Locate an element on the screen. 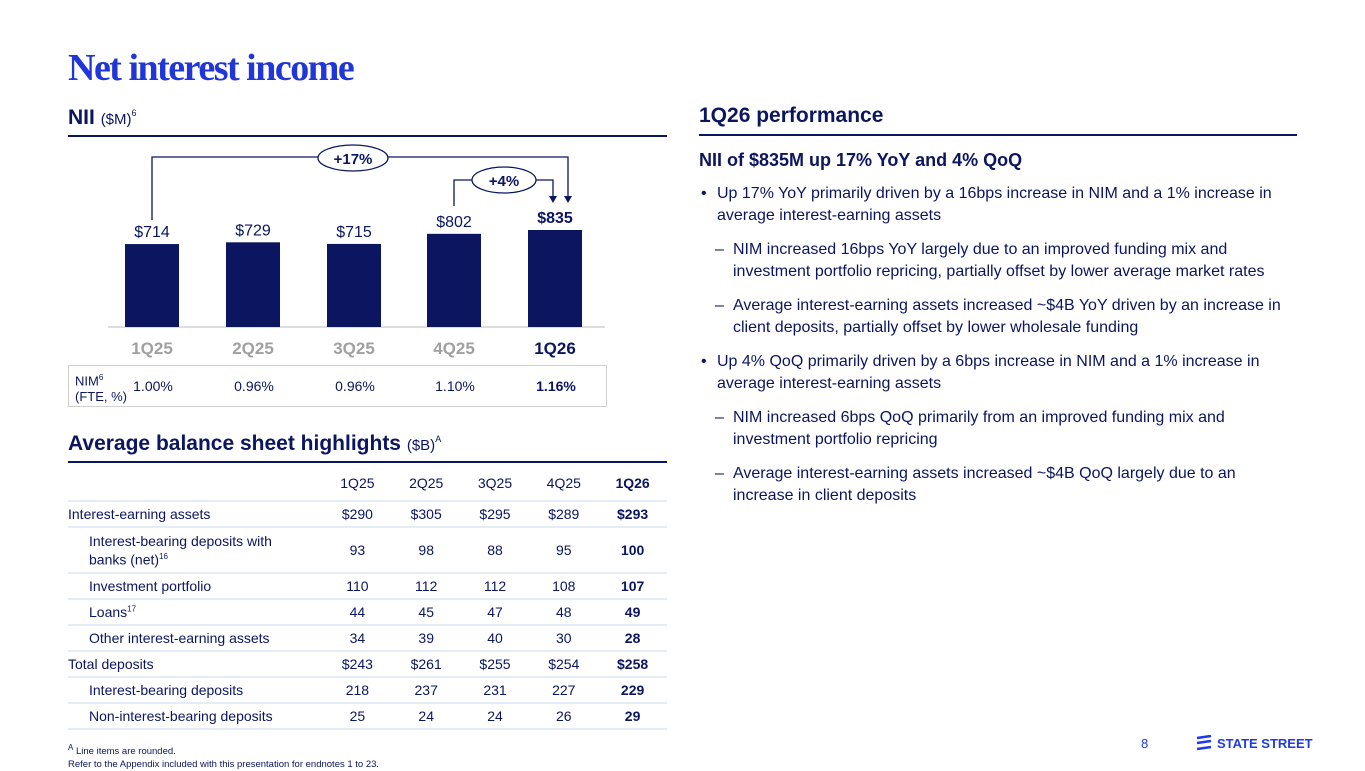  logo-text: STATE STREET is located at coordinates (1265, 743).